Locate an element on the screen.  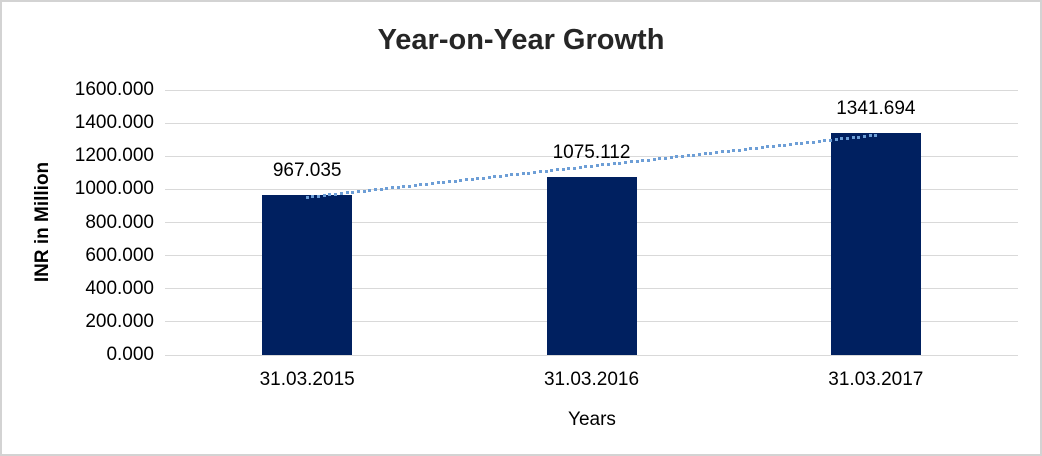
y-tick-label: 0.000 is located at coordinates (130, 354).